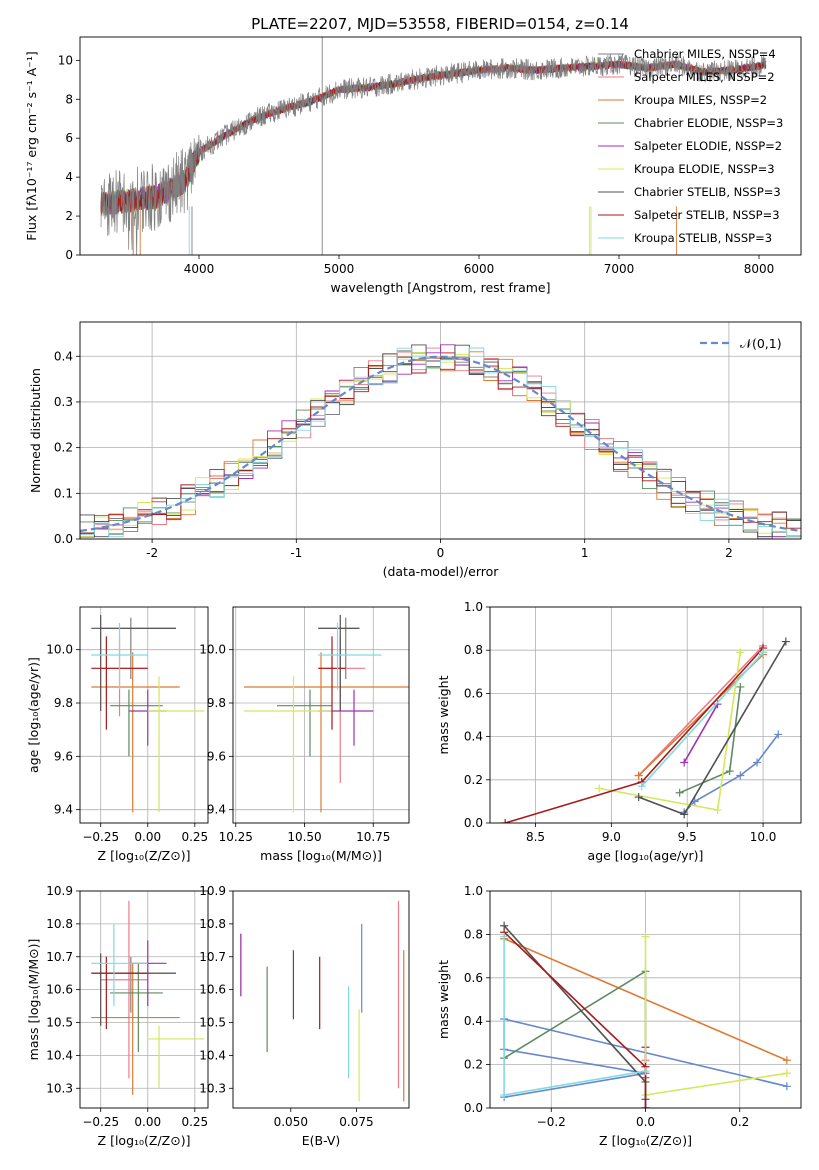 This screenshot has width=819, height=1170. Describe the element at coordinates (704, 77) in the screenshot. I see `legend-entry: Salpeter MILES, NSSP=2` at that location.